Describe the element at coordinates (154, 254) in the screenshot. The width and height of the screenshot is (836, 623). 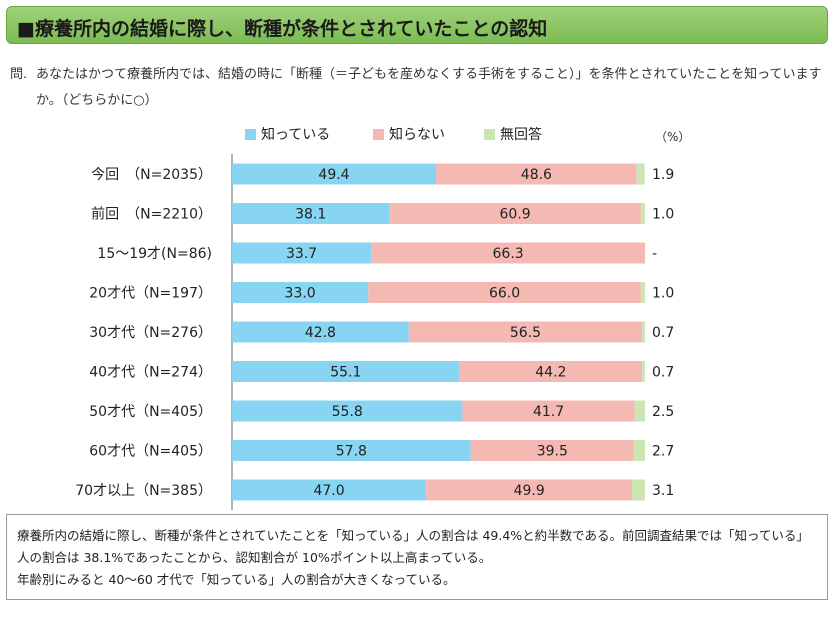
I see `category-label: 15～19才(N=86)` at that location.